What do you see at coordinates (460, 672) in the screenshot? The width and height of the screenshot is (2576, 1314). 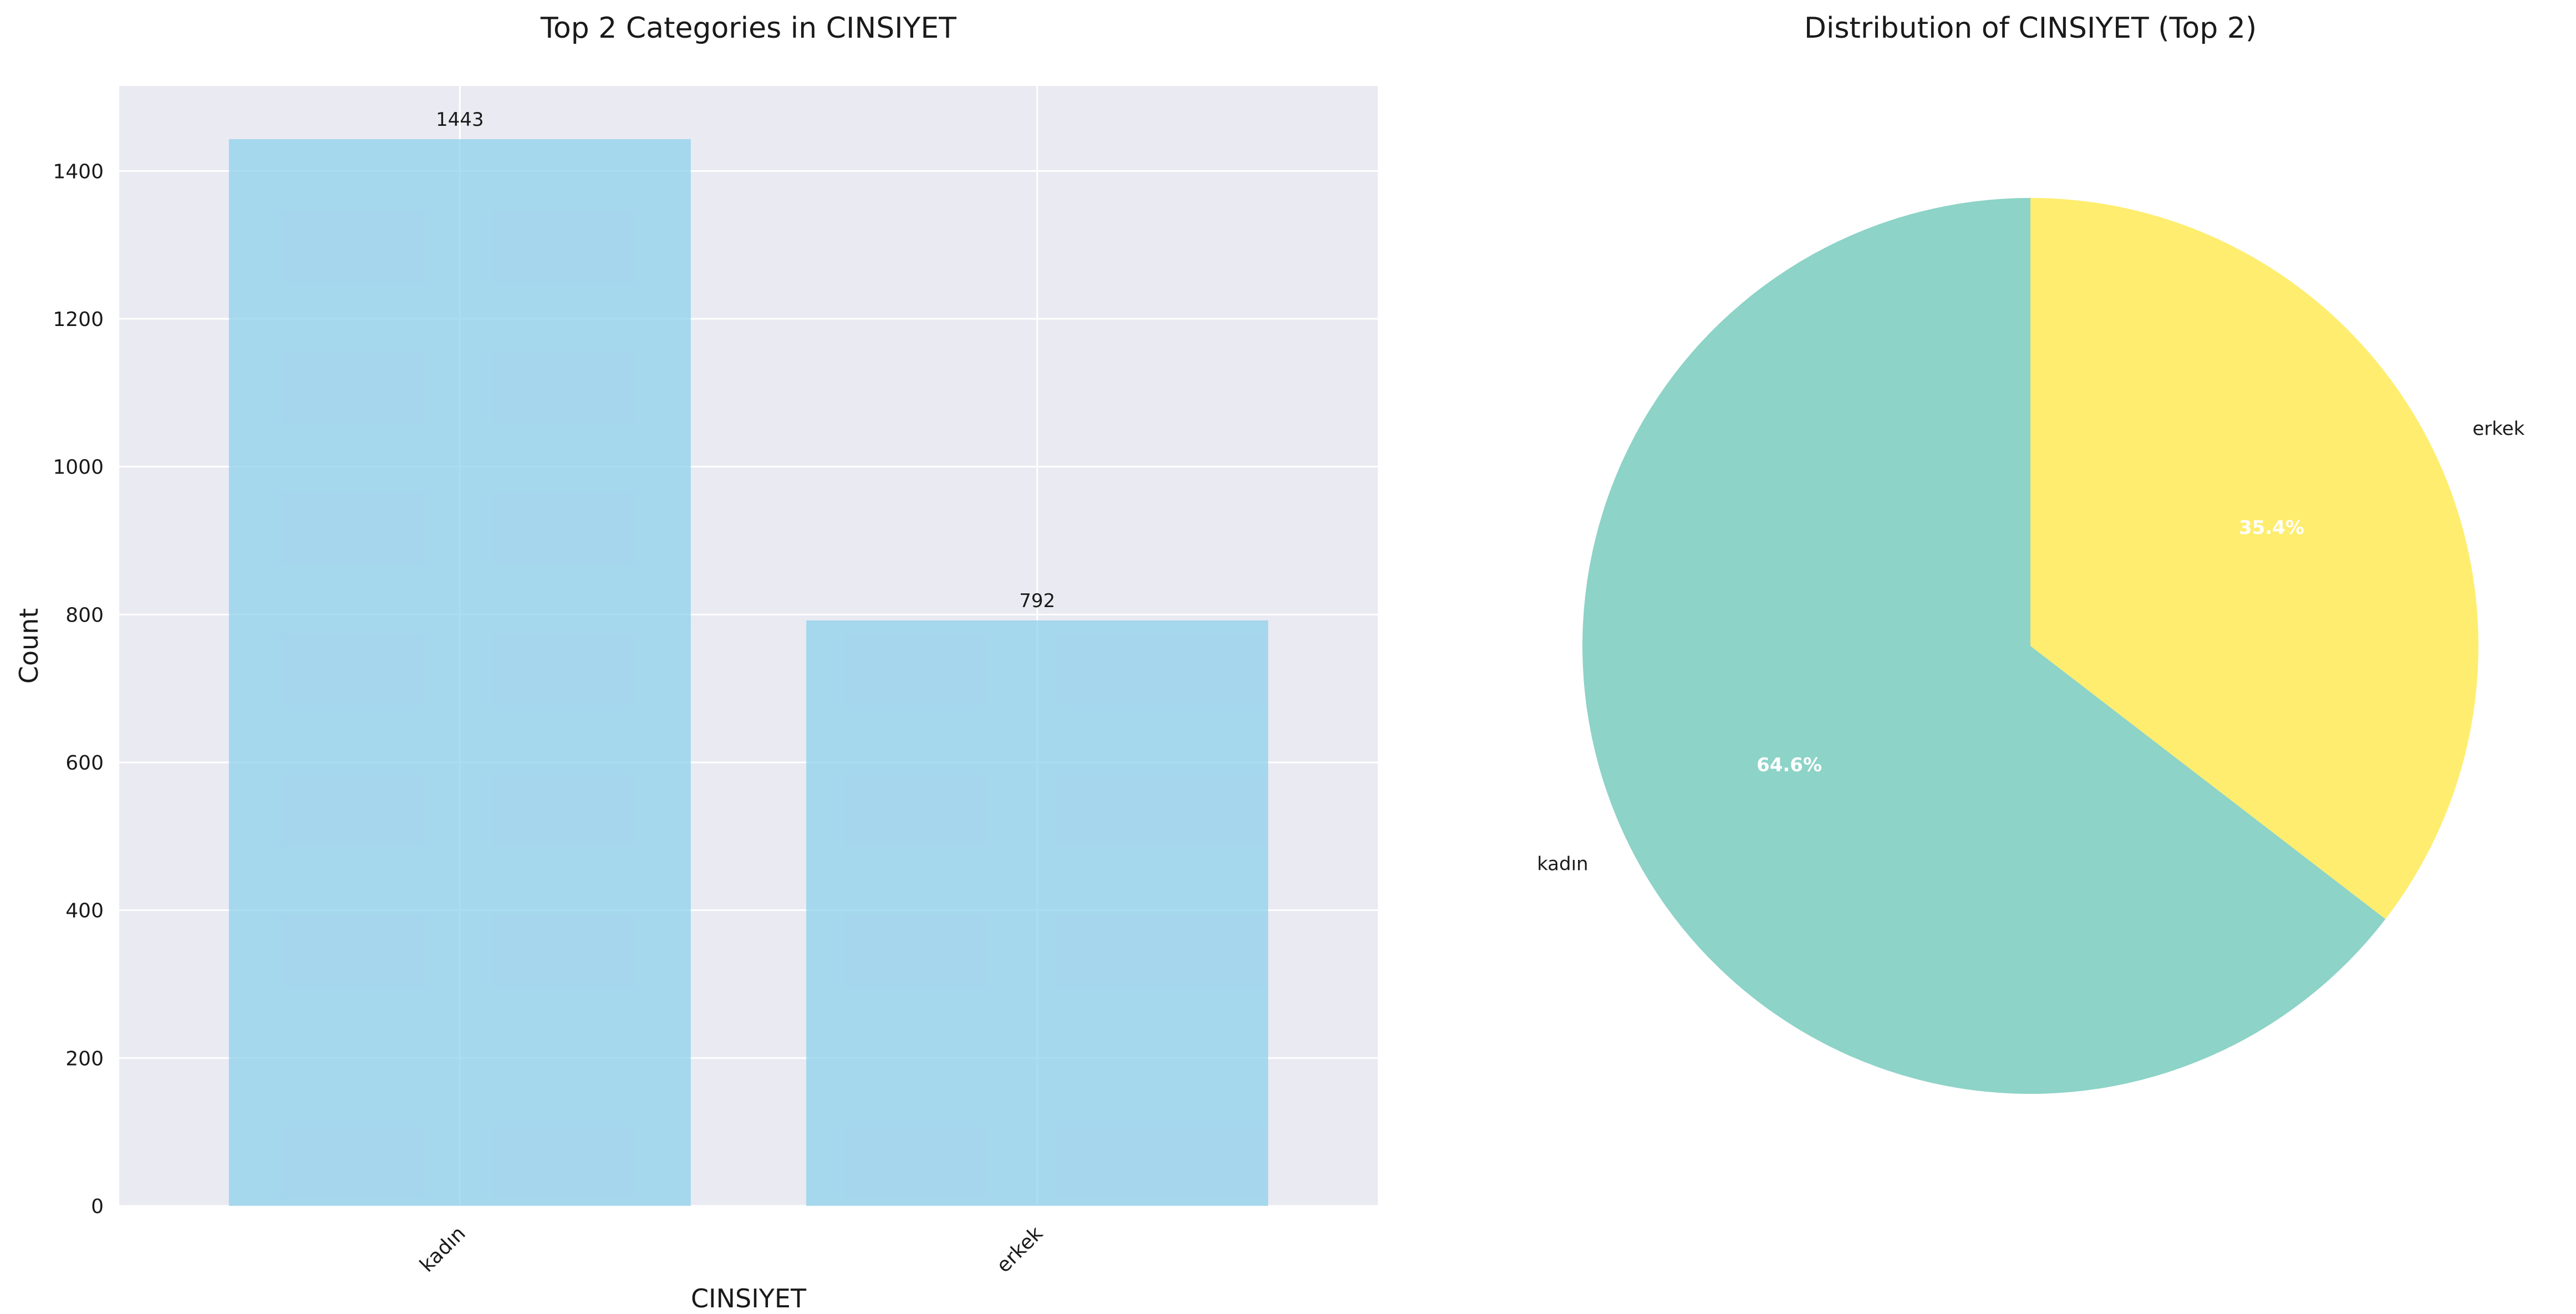 I see `bar-kadın` at bounding box center [460, 672].